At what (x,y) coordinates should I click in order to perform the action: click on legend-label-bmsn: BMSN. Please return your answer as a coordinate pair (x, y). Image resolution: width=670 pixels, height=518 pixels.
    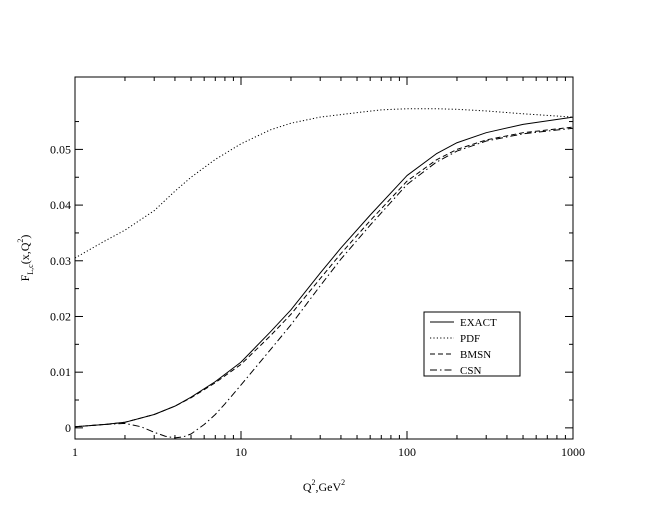
    Looking at the image, I should click on (475, 355).